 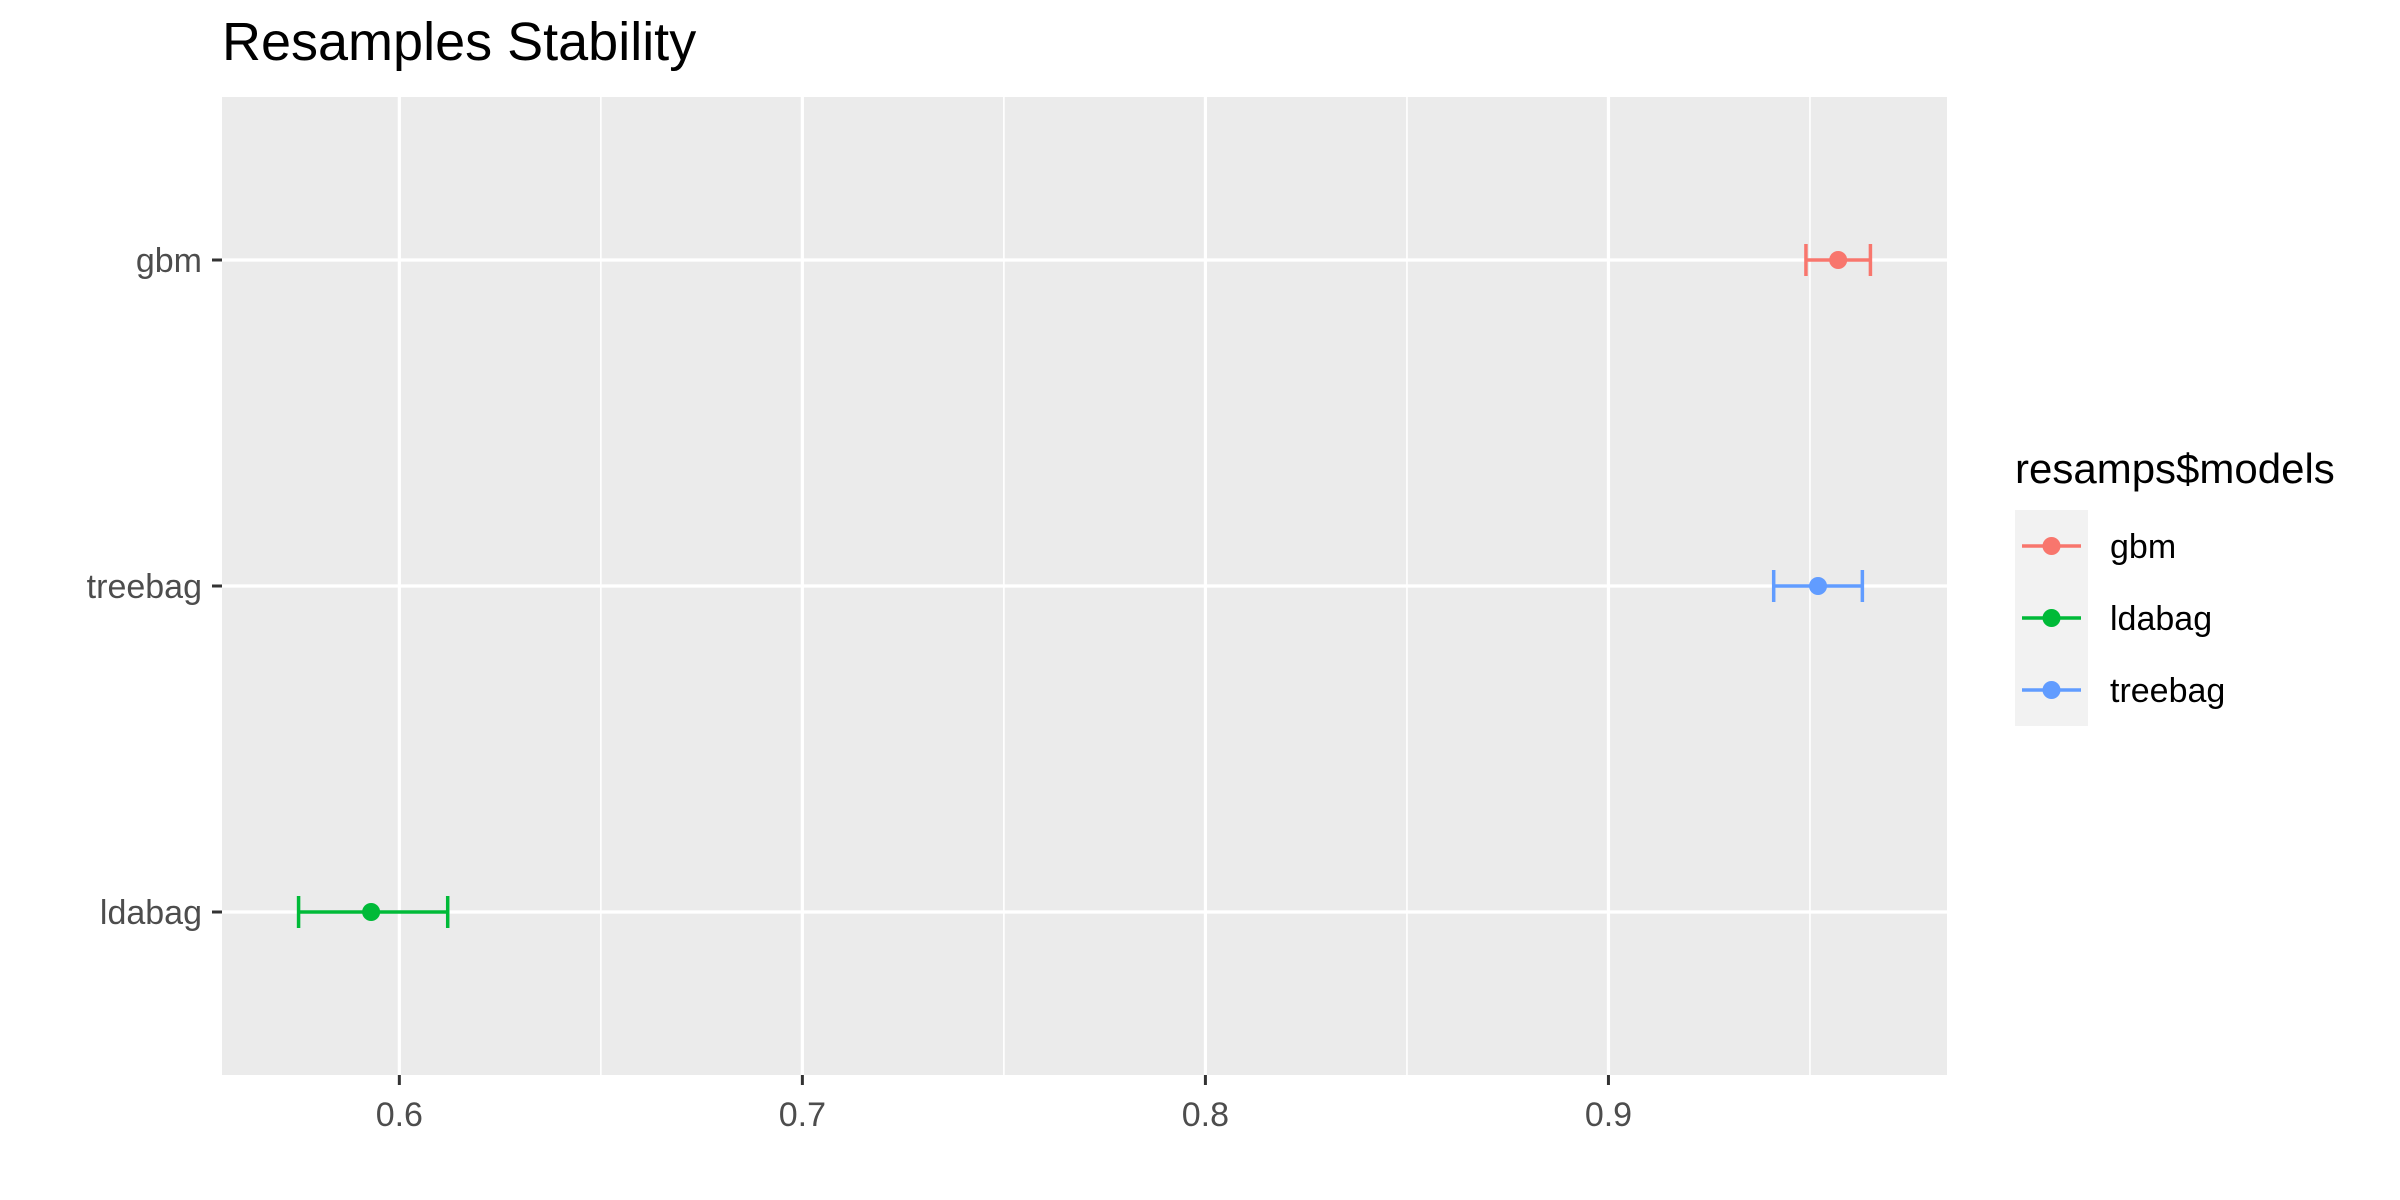 I want to click on x-tick-label: 0.8, so click(x=1205, y=1115).